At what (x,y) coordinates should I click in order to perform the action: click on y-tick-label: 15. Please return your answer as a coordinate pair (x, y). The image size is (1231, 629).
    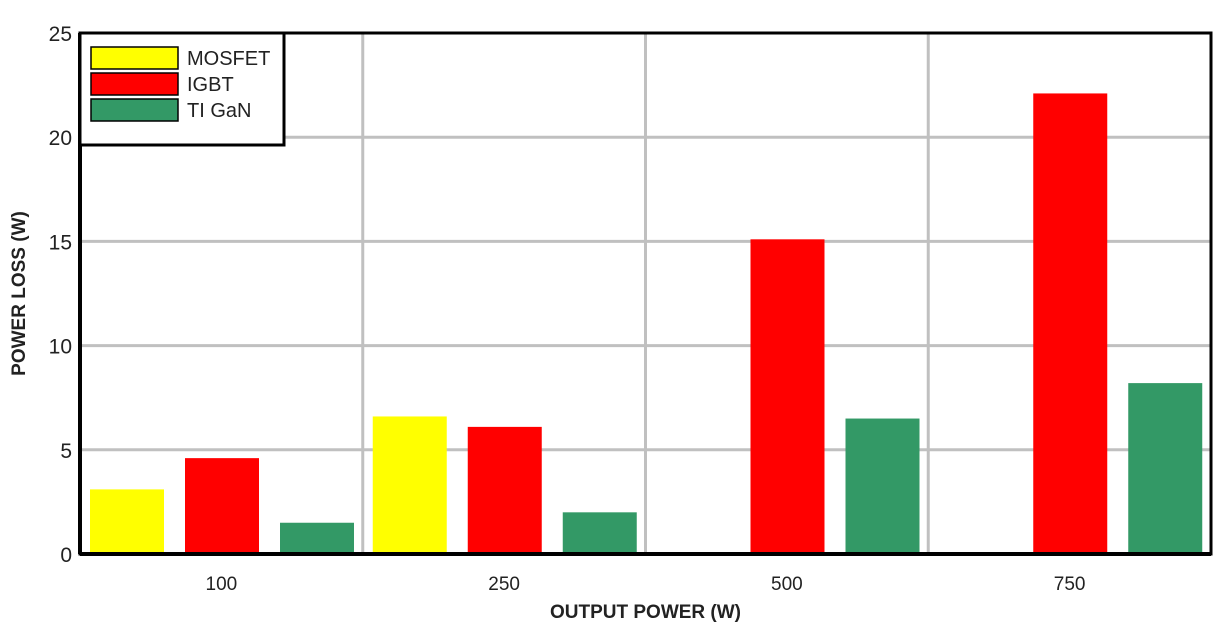
    Looking at the image, I should click on (60, 242).